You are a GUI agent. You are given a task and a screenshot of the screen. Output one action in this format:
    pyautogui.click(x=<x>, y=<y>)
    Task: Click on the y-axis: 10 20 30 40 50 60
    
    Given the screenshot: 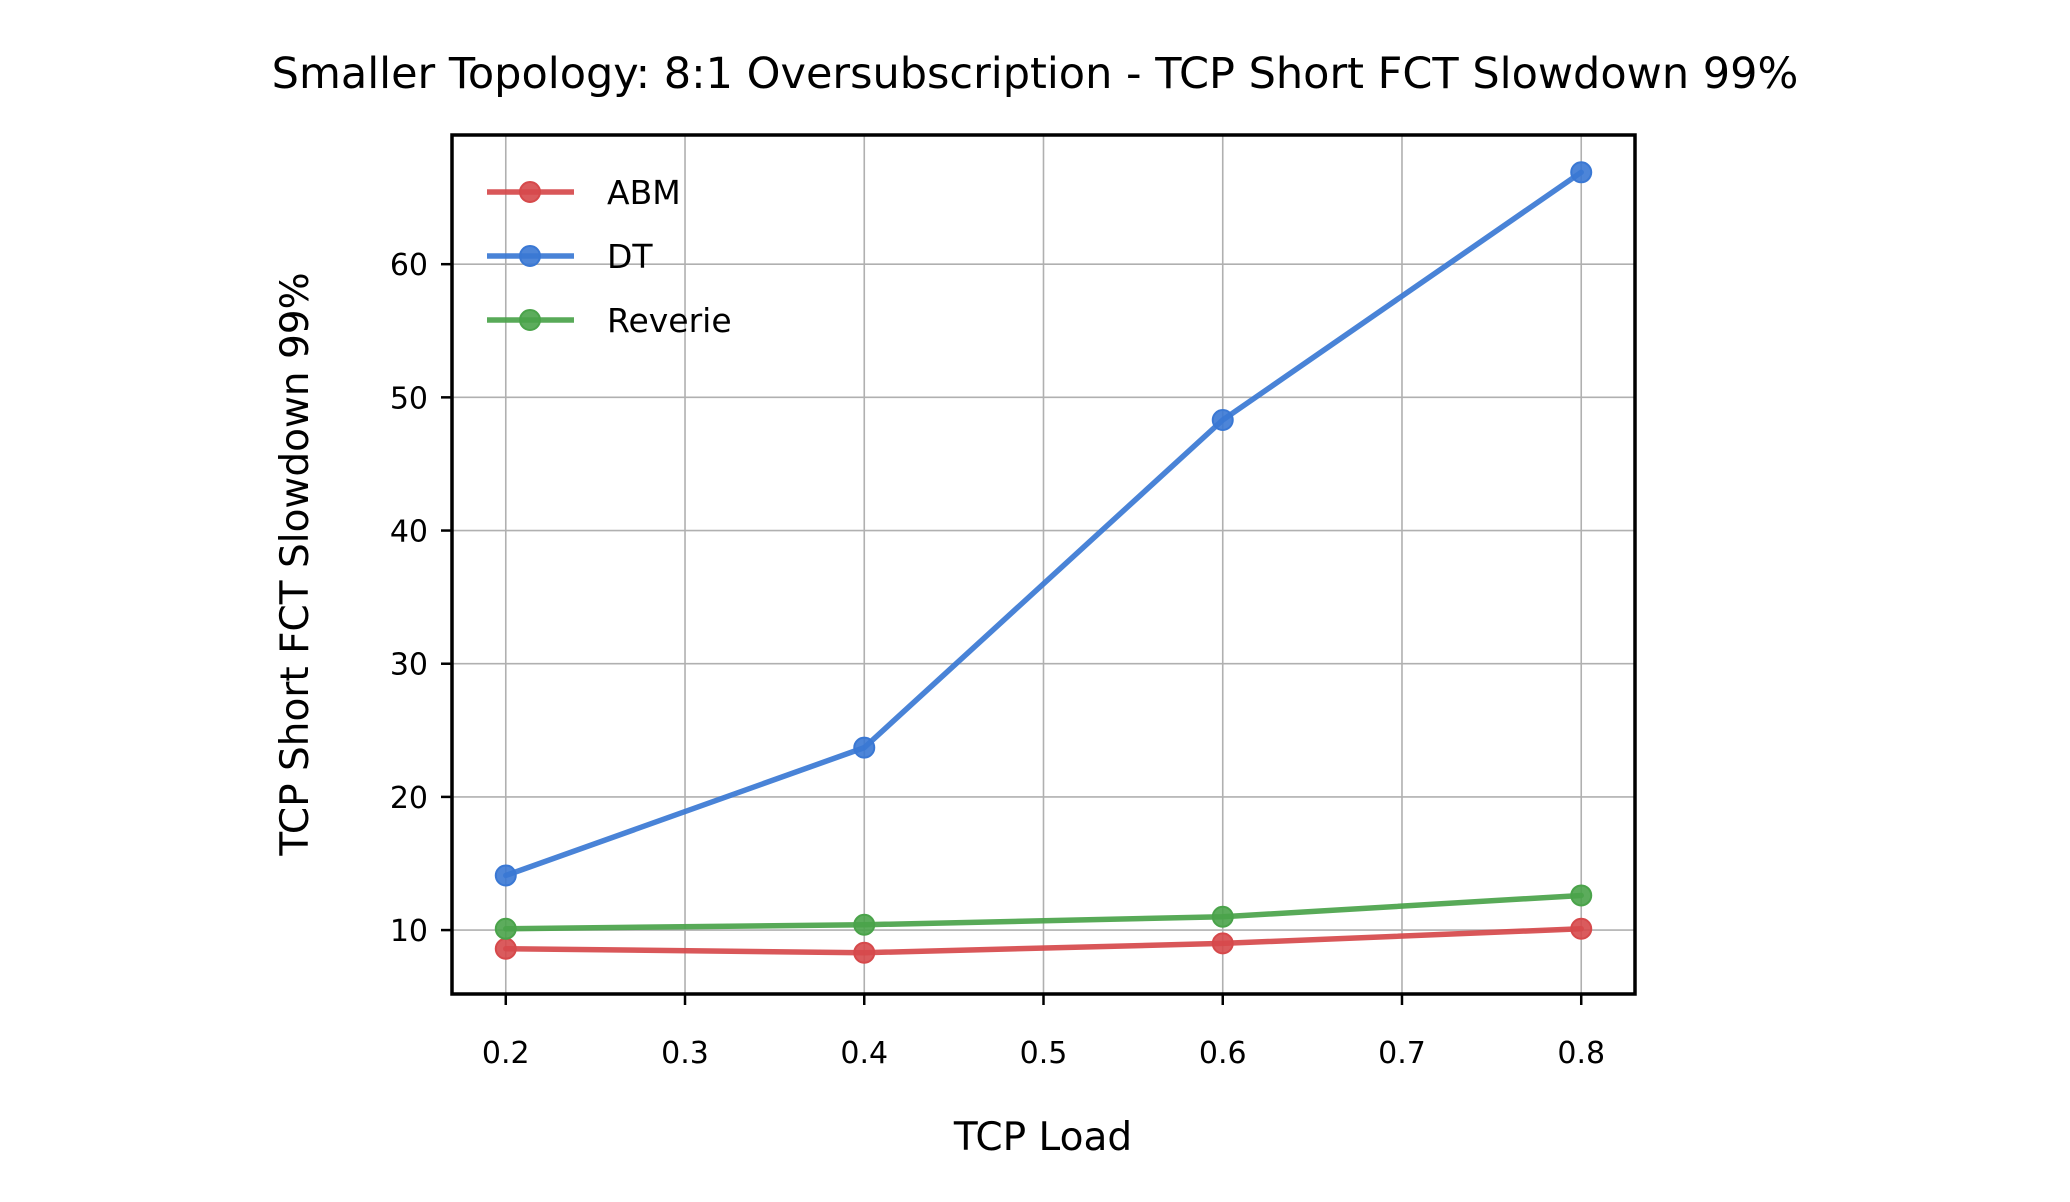 What is the action you would take?
    pyautogui.click(x=421, y=598)
    